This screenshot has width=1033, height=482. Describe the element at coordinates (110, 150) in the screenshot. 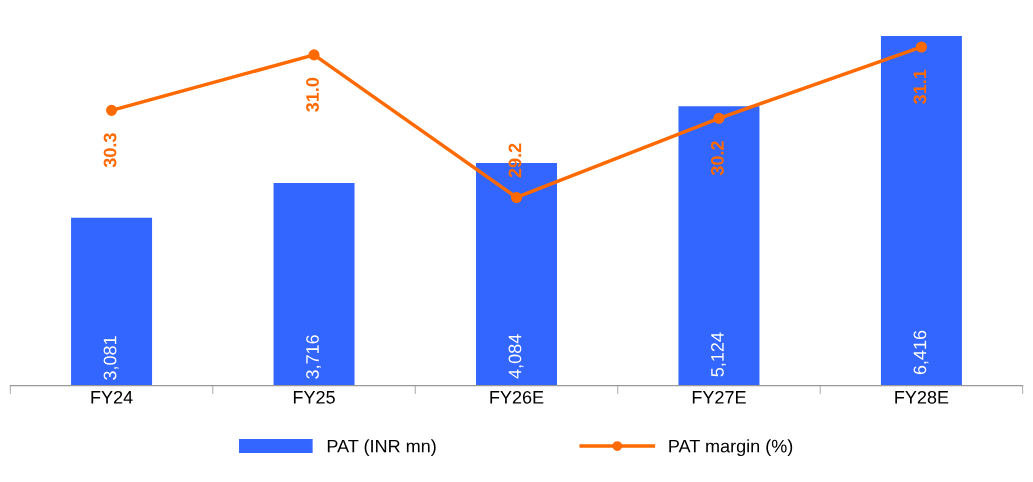

I see `data-label: 30.3` at that location.